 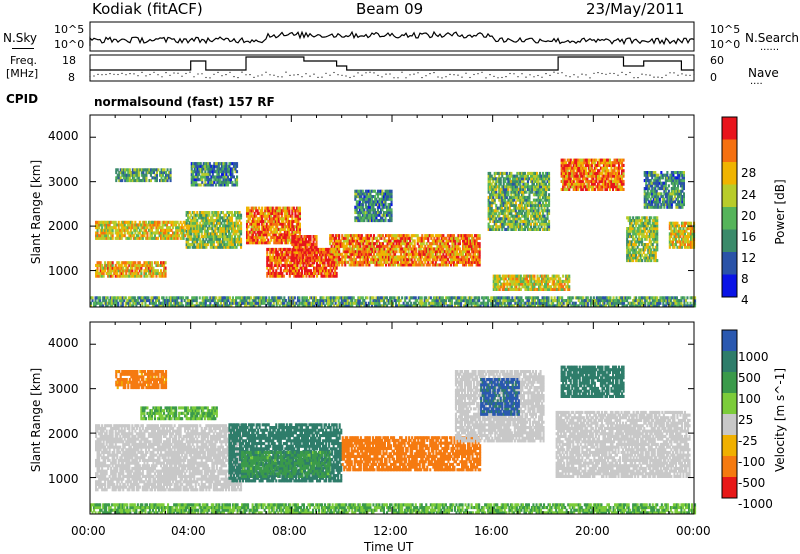 What do you see at coordinates (772, 38) in the screenshot?
I see `nsearch-label: N.Search` at bounding box center [772, 38].